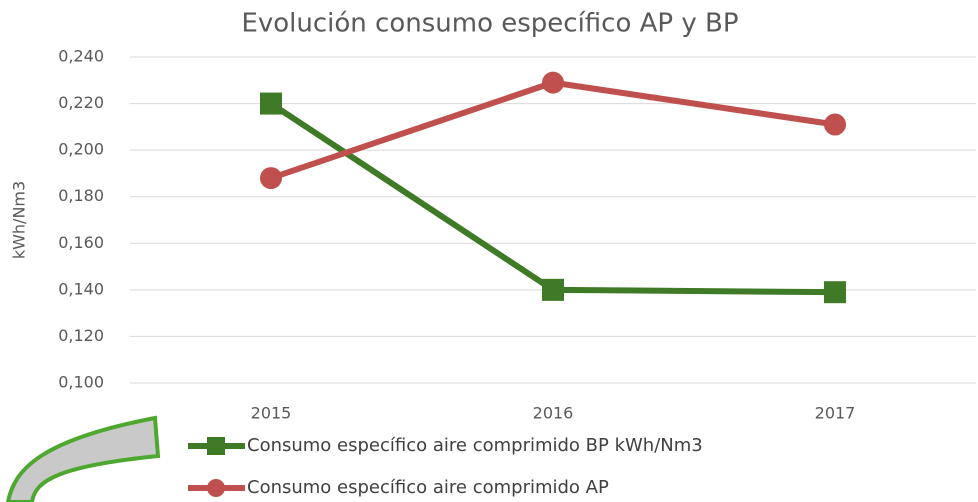 This screenshot has width=978, height=502. Describe the element at coordinates (81, 56) in the screenshot. I see `y-tick-label: 0,240` at that location.